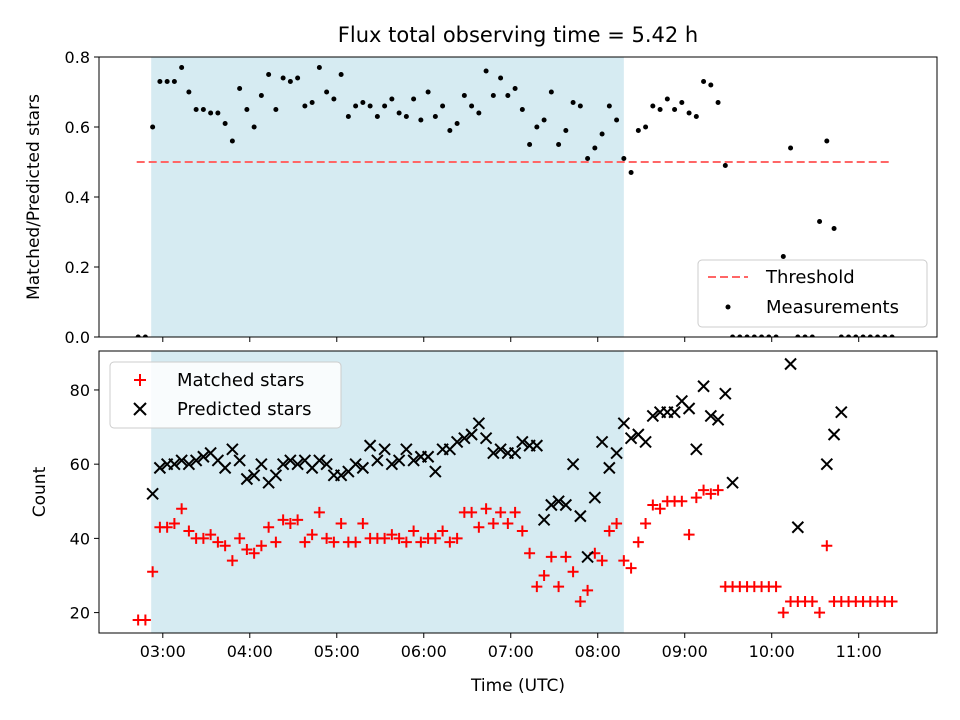 This screenshot has width=960, height=720. Describe the element at coordinates (82, 197) in the screenshot. I see `ratio-y-ticks: 0.0 0.2 0.4 0.6 0.8` at that location.